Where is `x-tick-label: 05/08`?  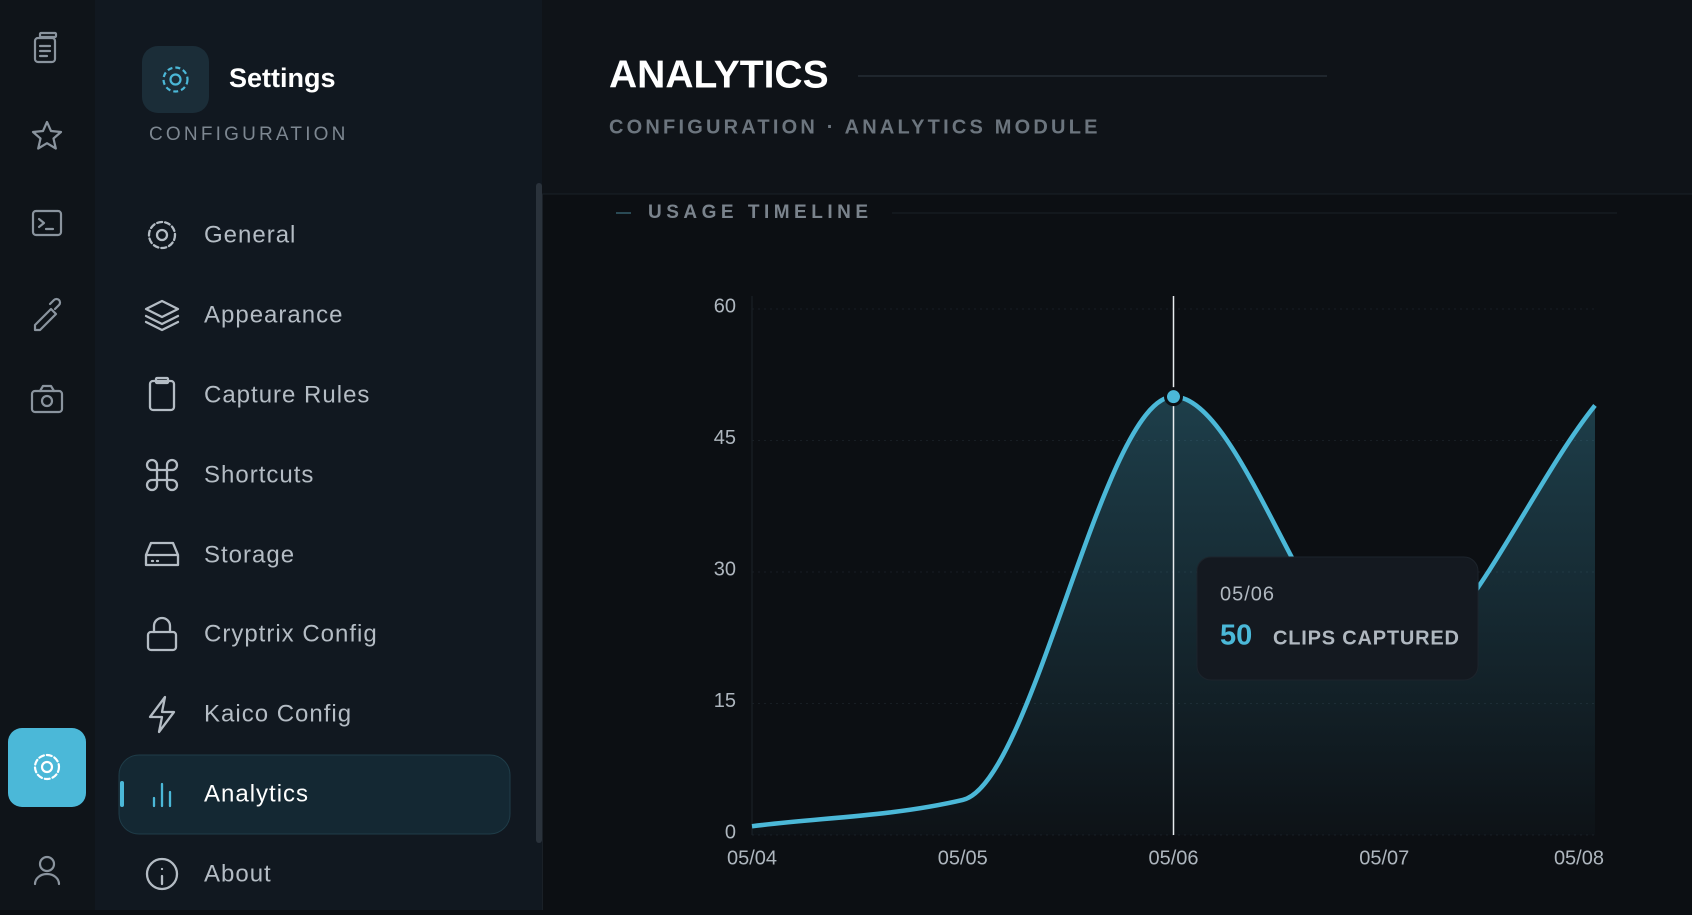
x-tick-label: 05/08 is located at coordinates (1579, 858).